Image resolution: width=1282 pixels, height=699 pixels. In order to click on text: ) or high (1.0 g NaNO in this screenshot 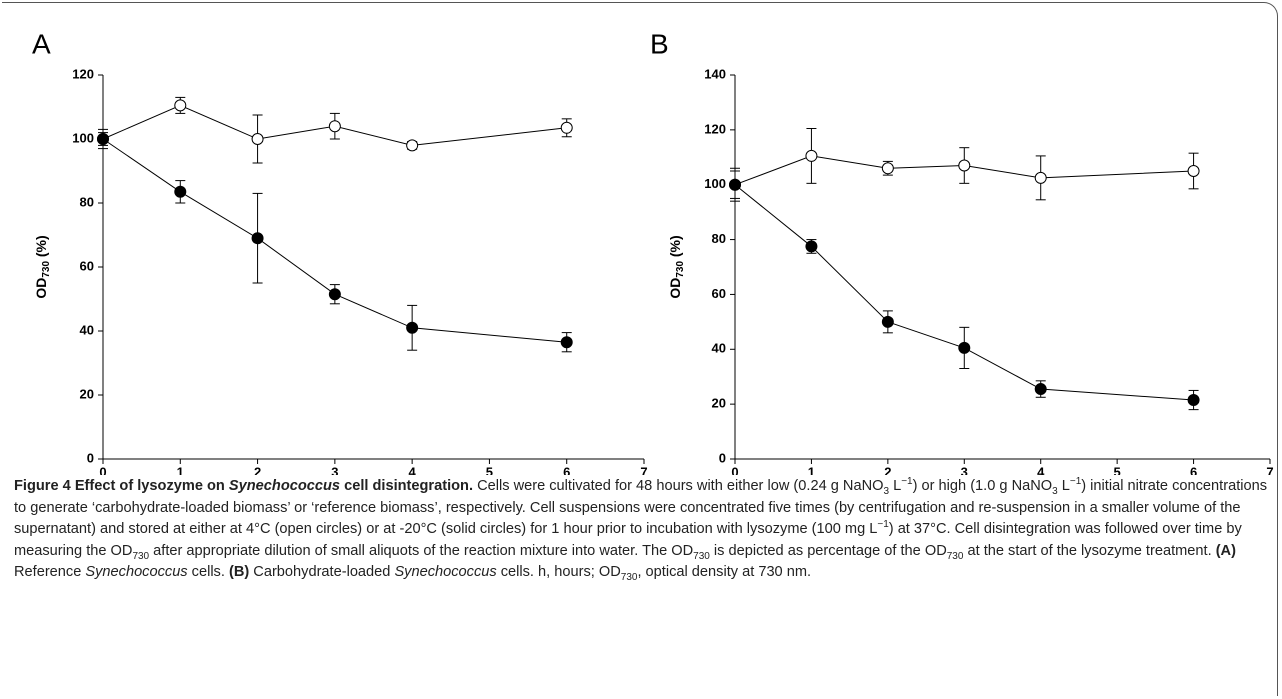, I will do `click(982, 486)`.